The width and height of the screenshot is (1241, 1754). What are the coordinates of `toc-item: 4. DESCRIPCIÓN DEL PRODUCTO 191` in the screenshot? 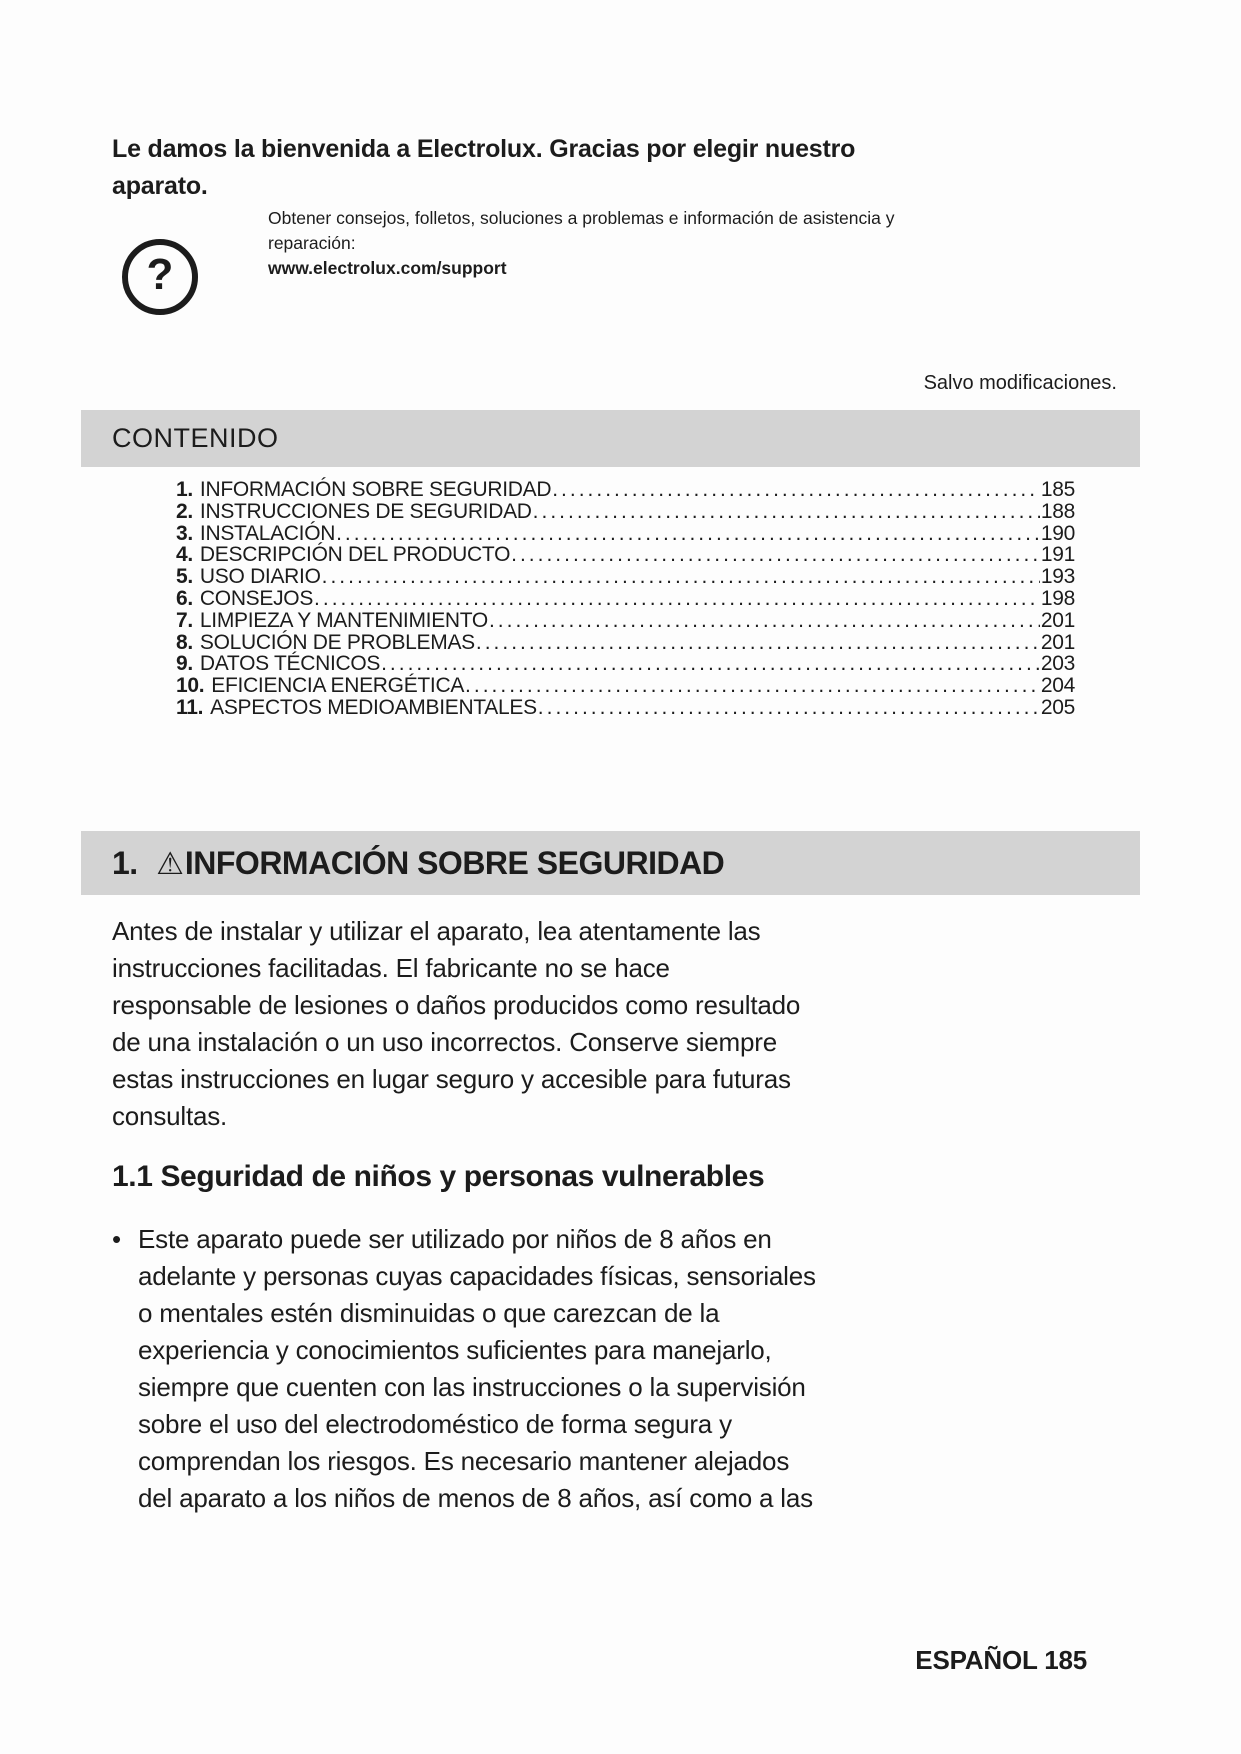 It's located at (625, 555).